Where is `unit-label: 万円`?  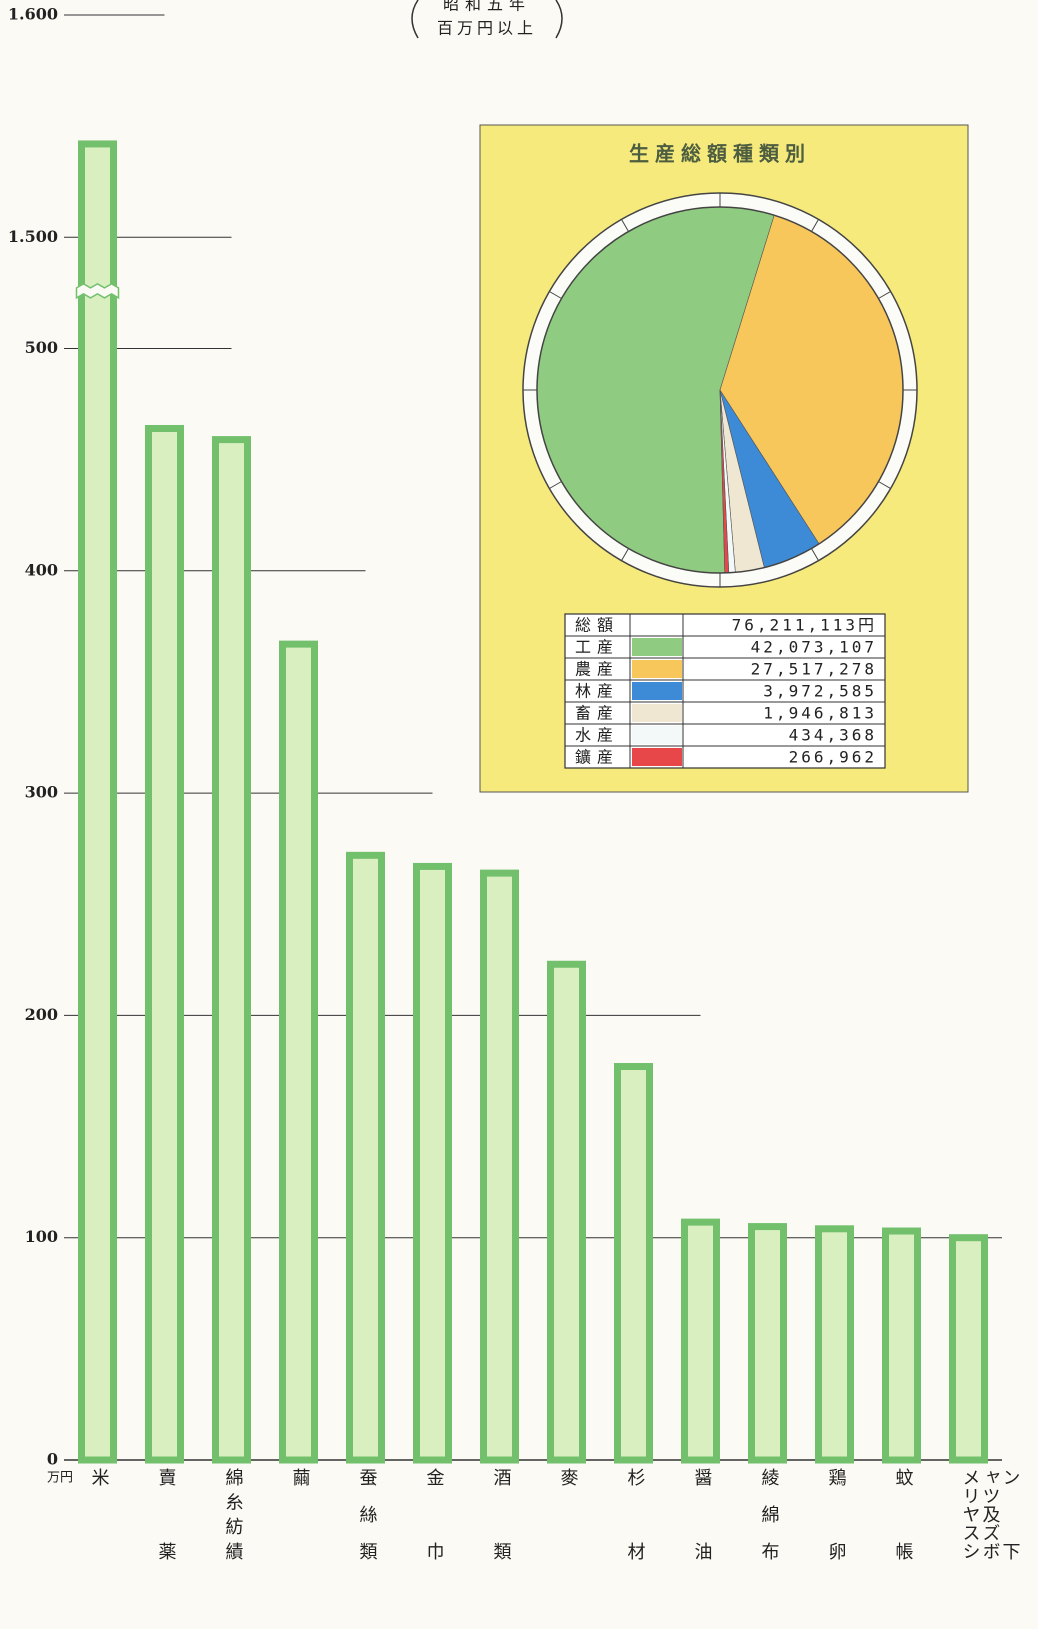
unit-label: 万円 is located at coordinates (60, 1478).